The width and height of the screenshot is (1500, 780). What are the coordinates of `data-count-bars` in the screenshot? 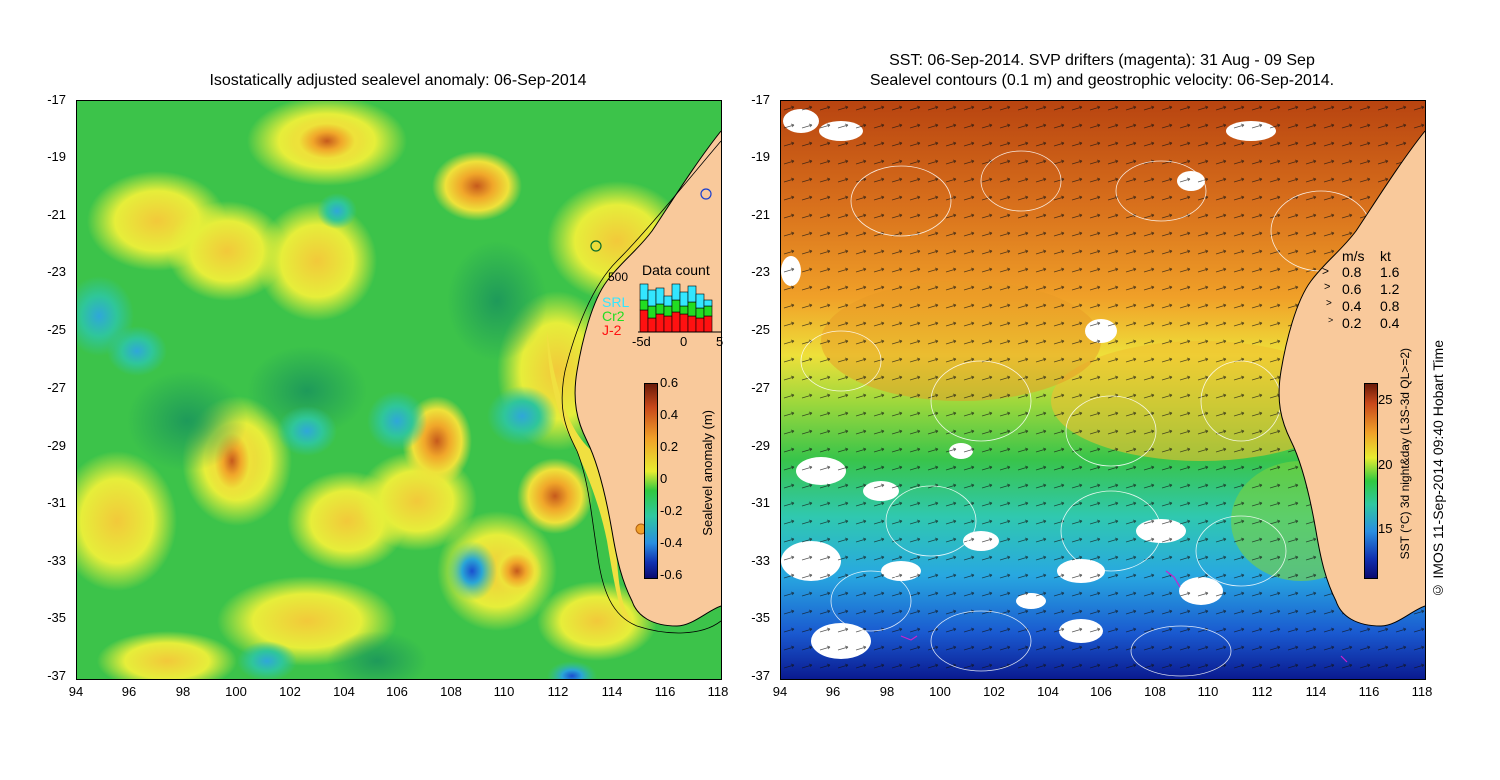 It's located at (680, 308).